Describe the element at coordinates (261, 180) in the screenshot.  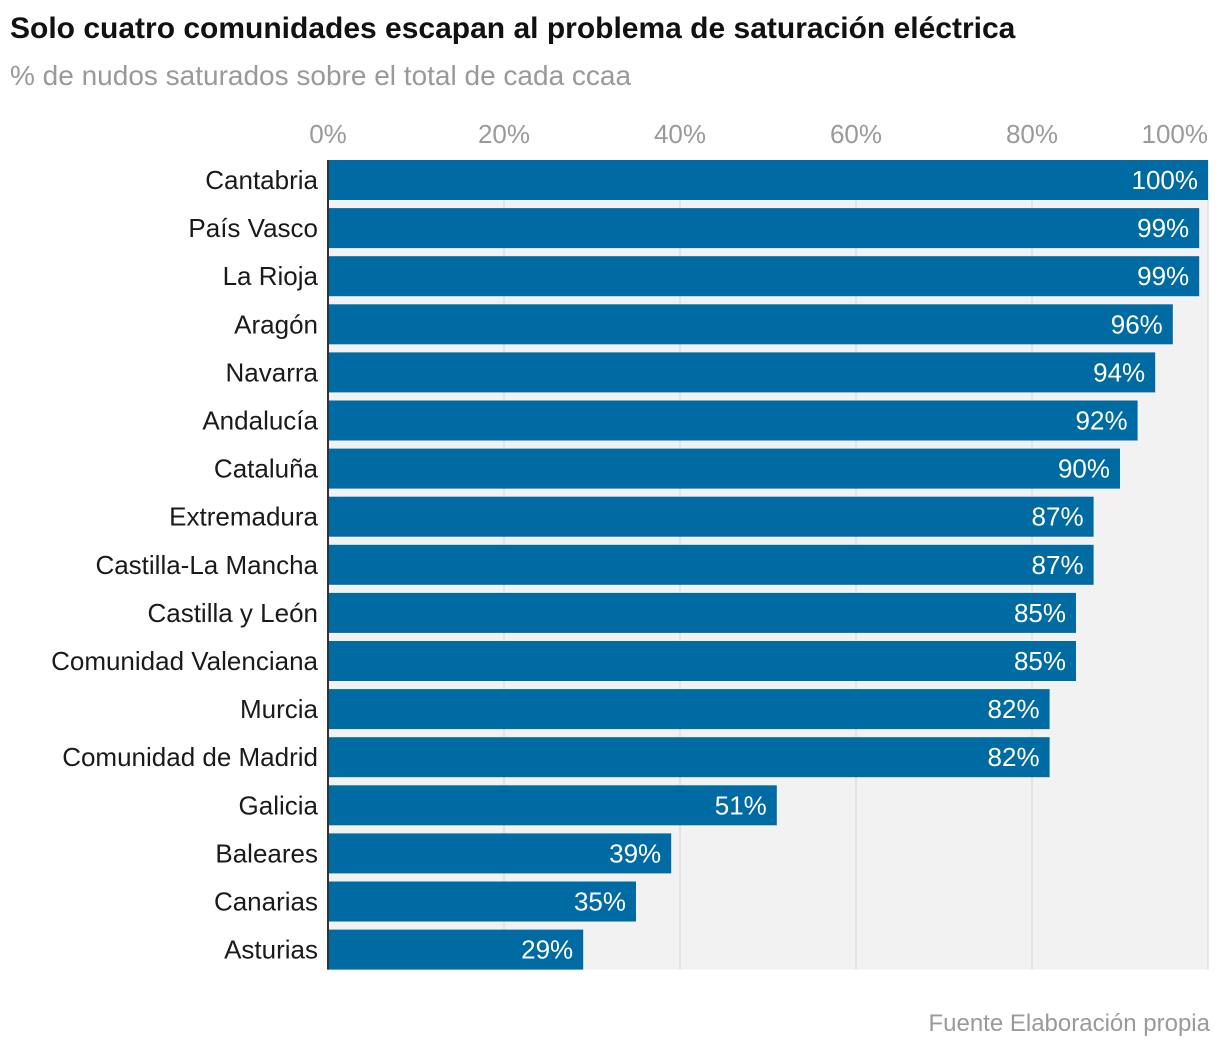
I see `category-label: Cantabria` at that location.